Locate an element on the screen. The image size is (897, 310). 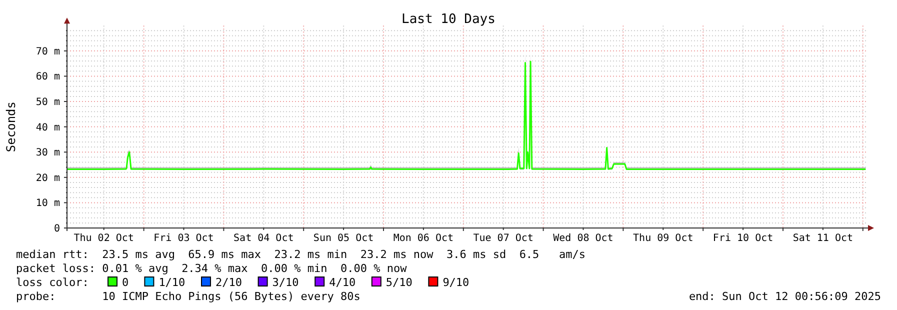
legend-title: loss color: is located at coordinates (52, 282).